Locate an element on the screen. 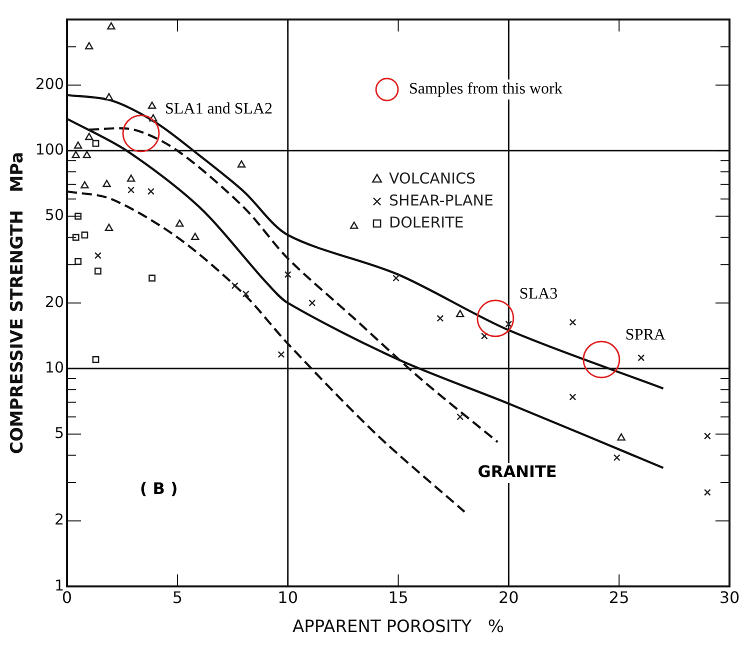 Image resolution: width=749 pixels, height=646 pixels. x-axis-title: APPARENT POROSITY % is located at coordinates (398, 627).